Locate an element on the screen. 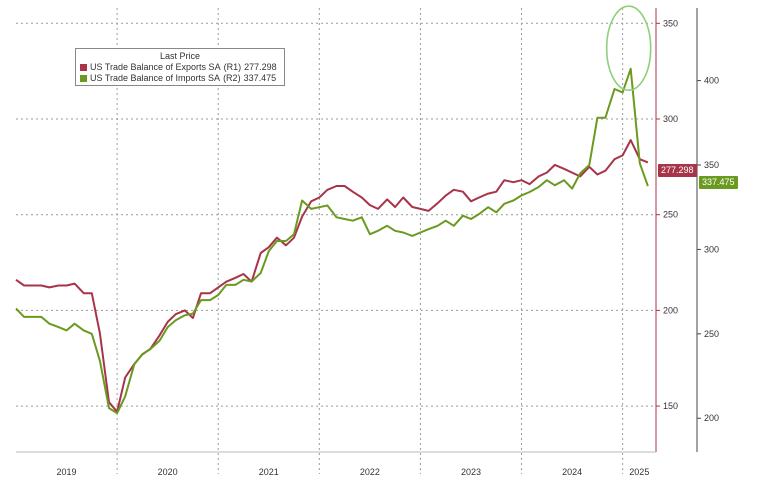 Image resolution: width=760 pixels, height=504 pixels. last-value-tag-exports: 277.298 is located at coordinates (677, 170).